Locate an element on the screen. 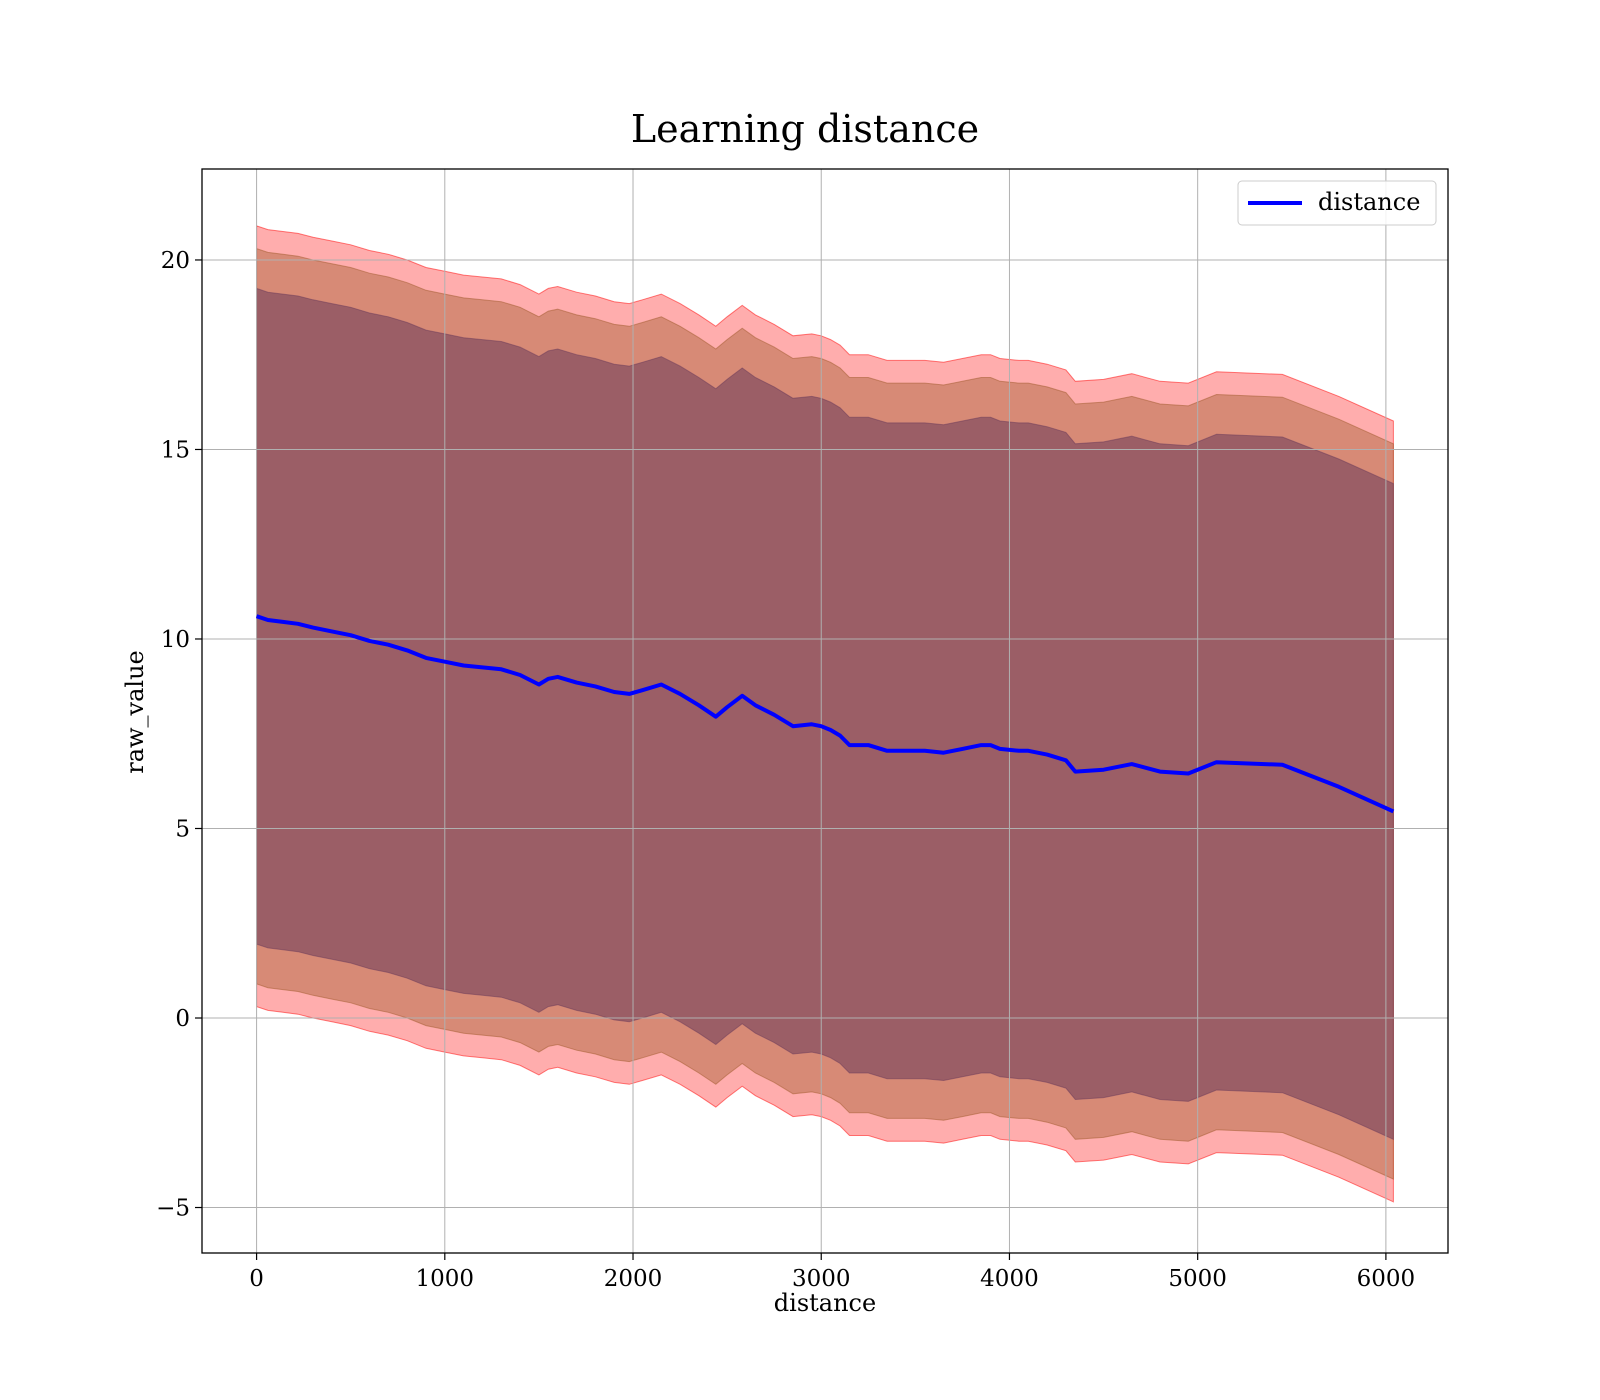 The image size is (1600, 1400). y-tick-label: 20 is located at coordinates (175, 261).